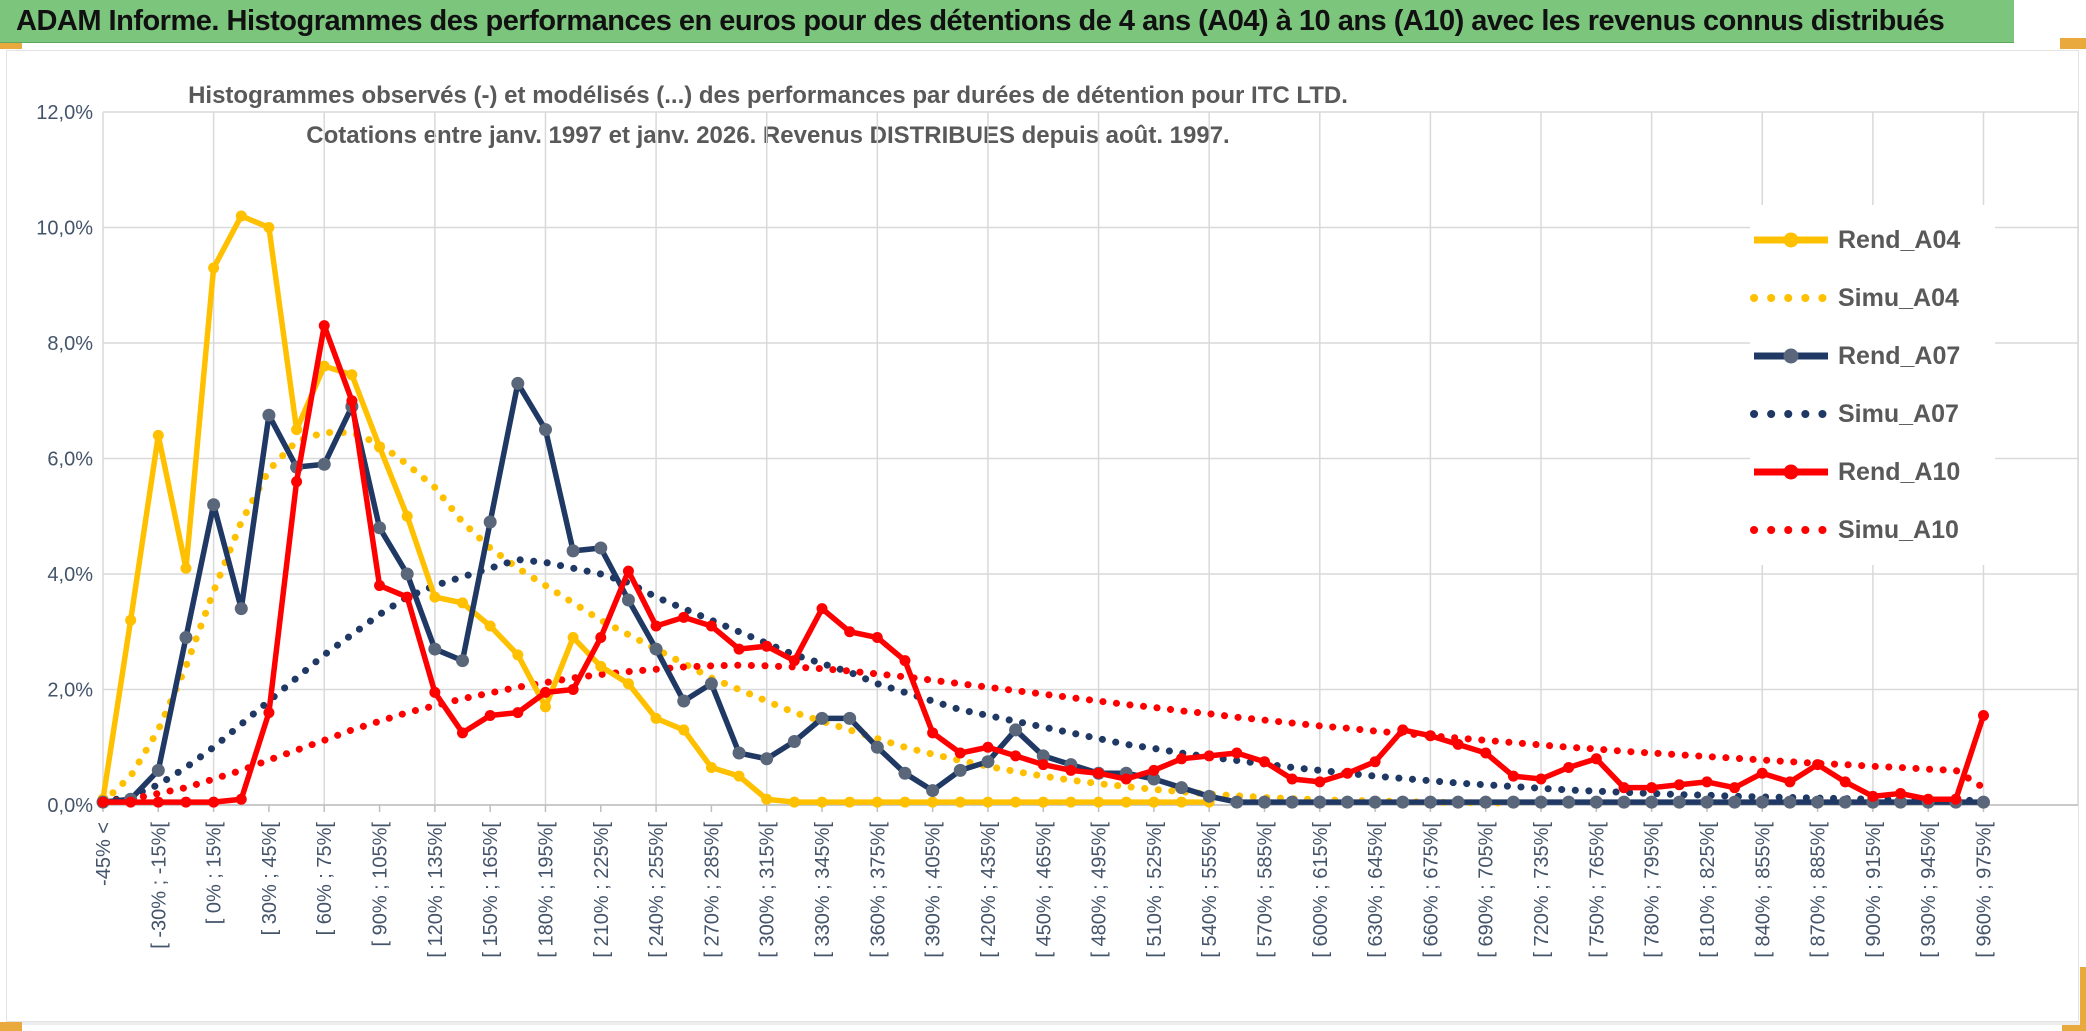  Describe the element at coordinates (1542, 890) in the screenshot. I see `x-axis-label: [ 720% ; 735%[` at that location.